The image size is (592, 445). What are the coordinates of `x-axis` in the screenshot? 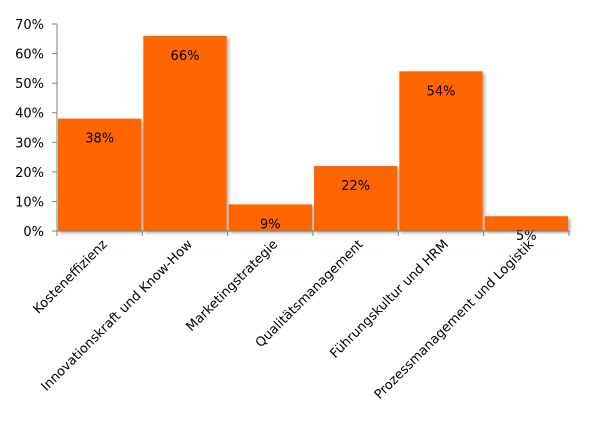 It's located at (313, 233).